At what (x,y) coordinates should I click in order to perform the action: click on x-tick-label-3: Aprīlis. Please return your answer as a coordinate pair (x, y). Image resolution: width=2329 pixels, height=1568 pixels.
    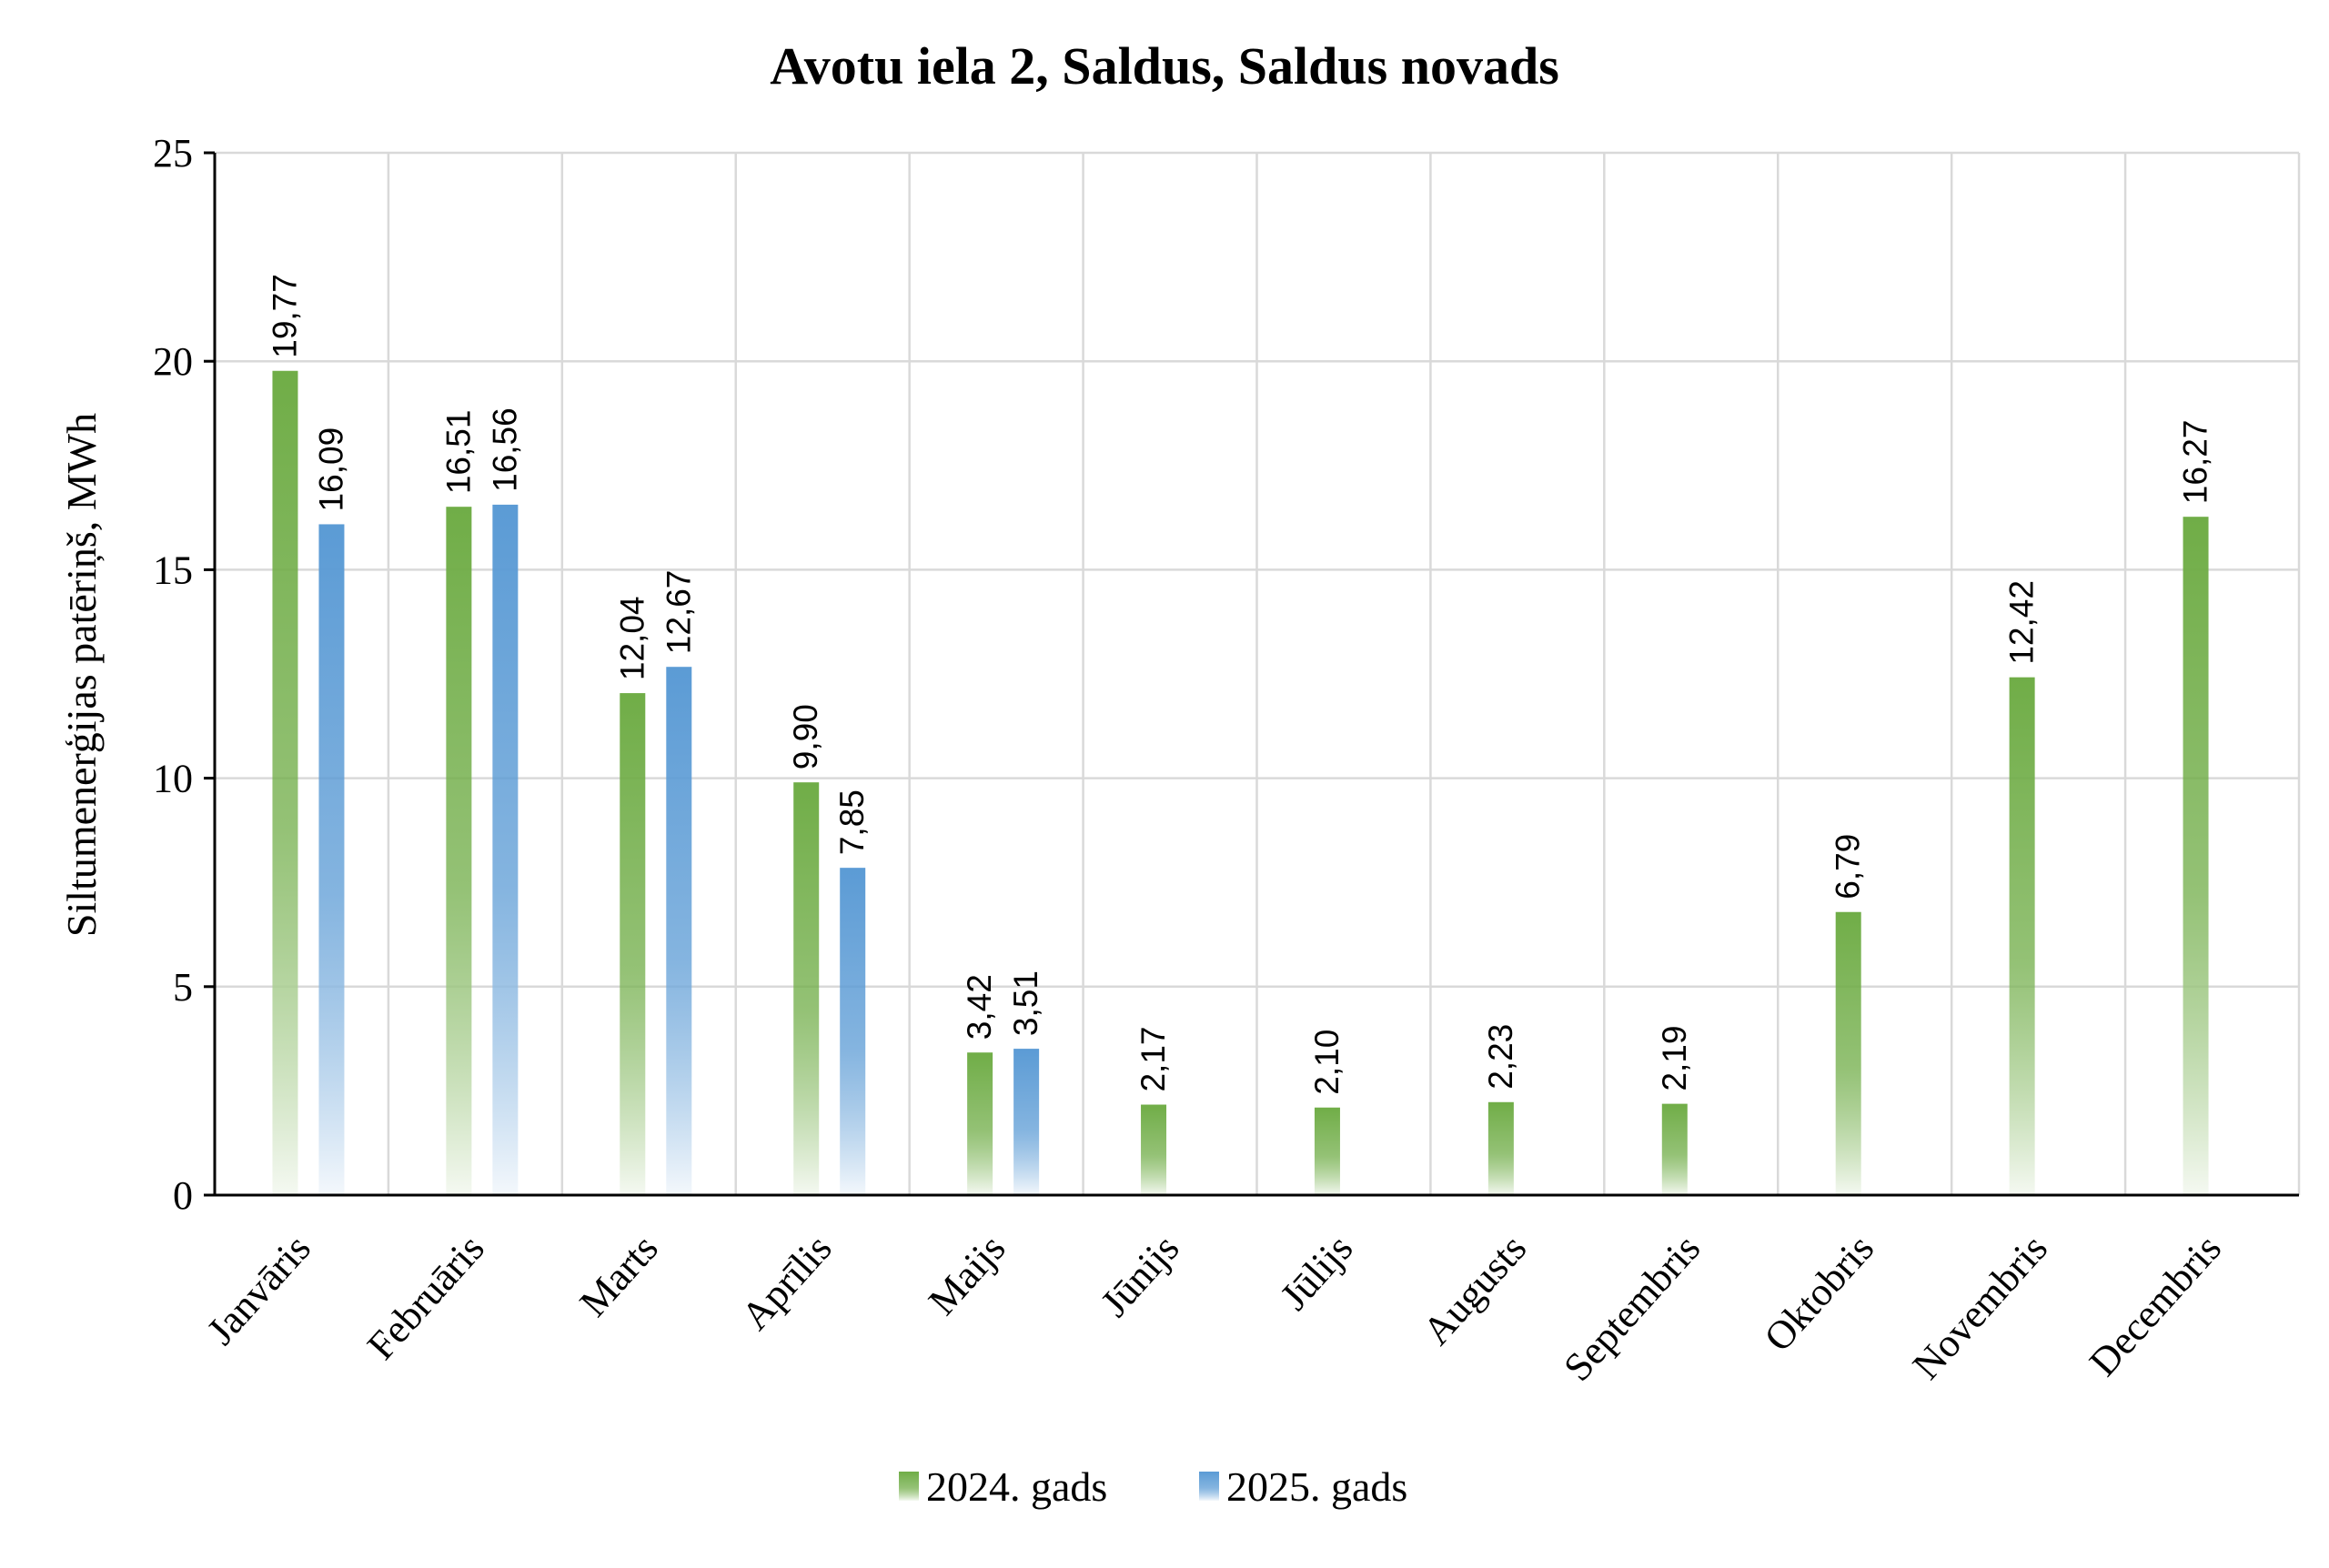
    Looking at the image, I should click on (786, 1282).